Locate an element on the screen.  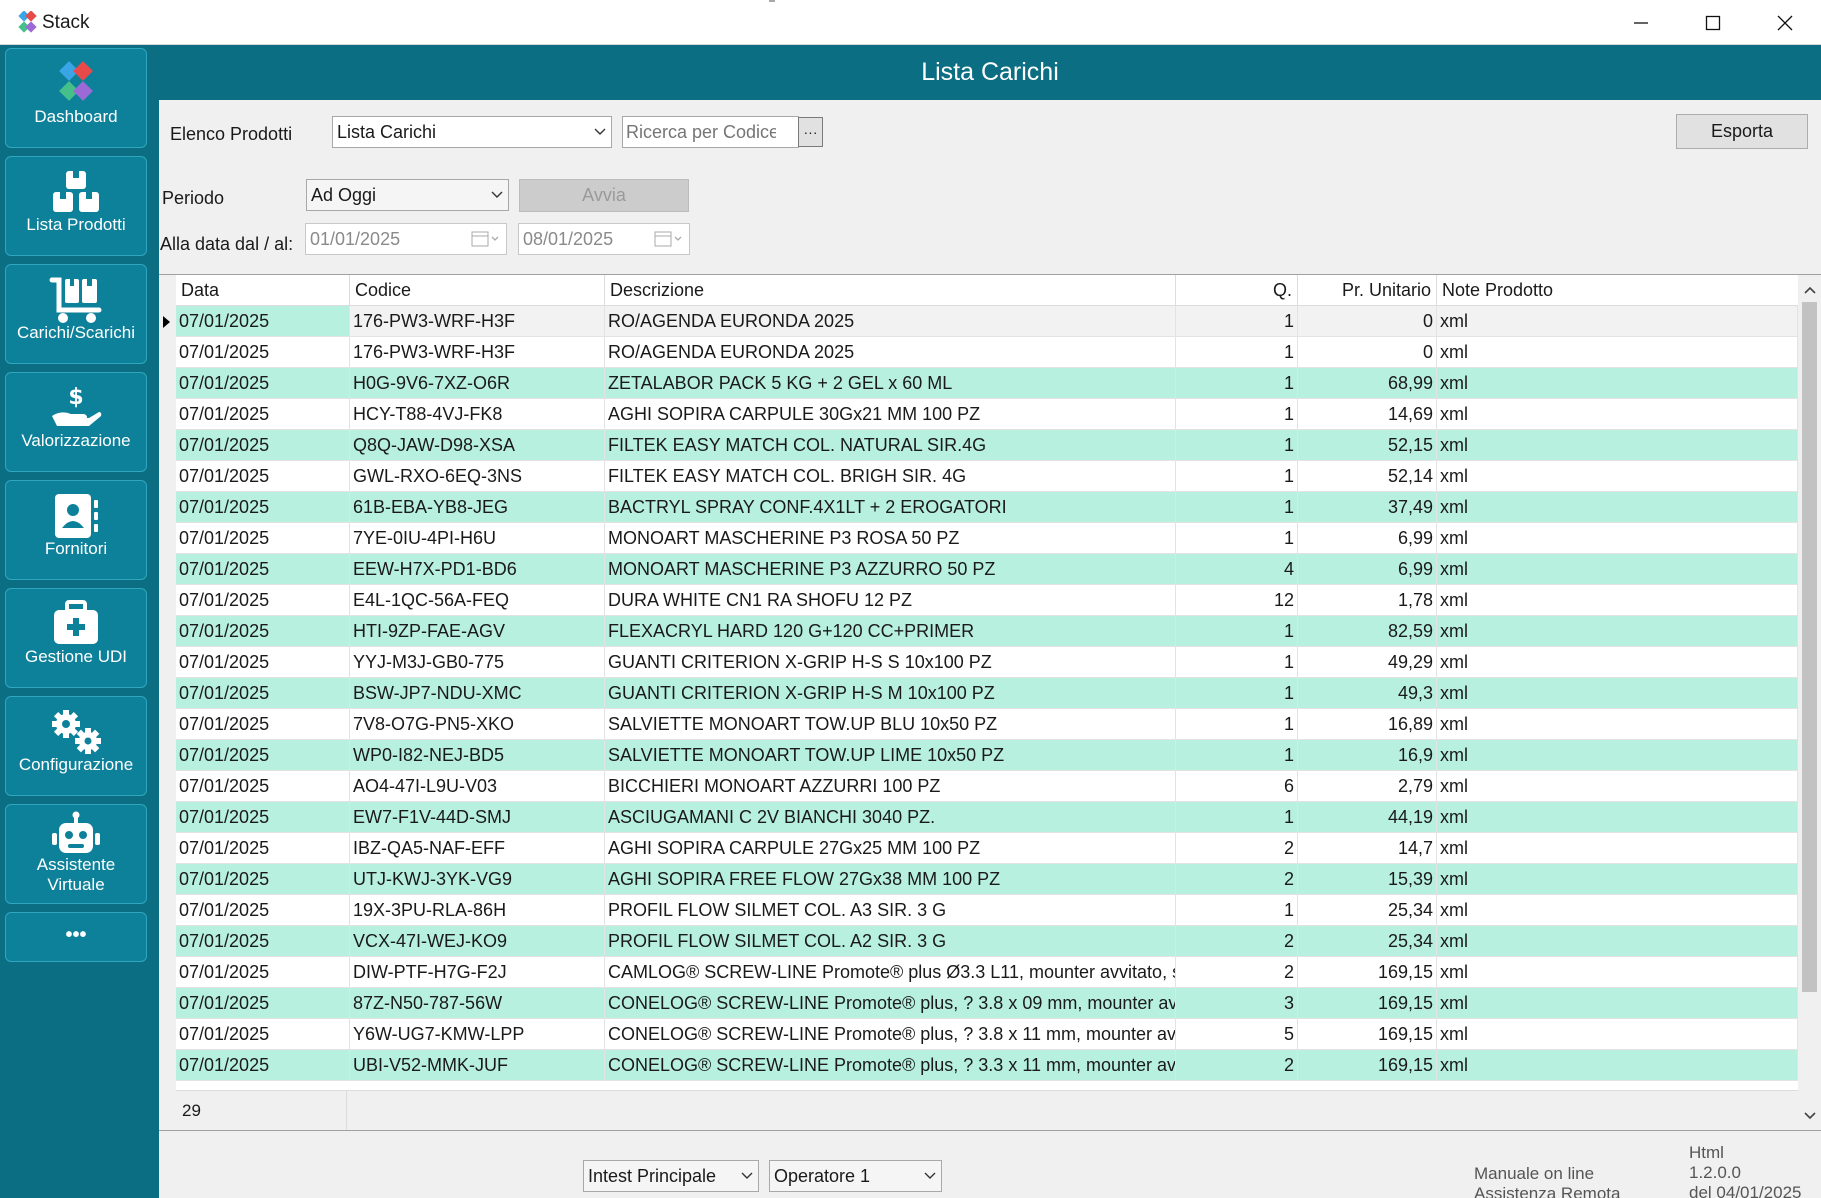
sidebar-item-configurazione: Configurazione is located at coordinates (76, 746).